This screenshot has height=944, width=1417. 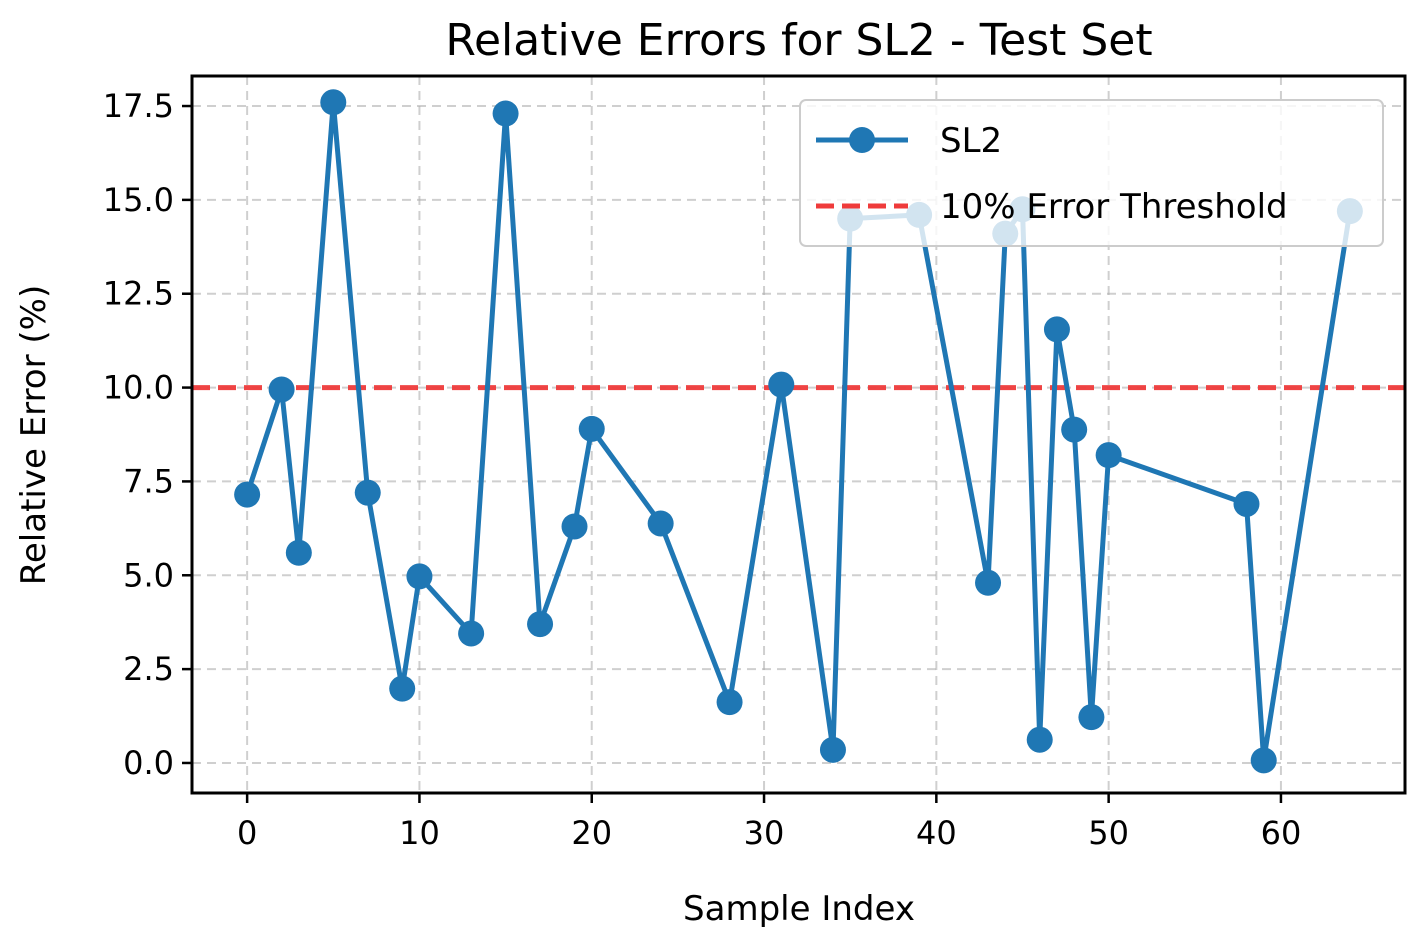 What do you see at coordinates (138, 200) in the screenshot?
I see `y-tick-label: 15.0` at bounding box center [138, 200].